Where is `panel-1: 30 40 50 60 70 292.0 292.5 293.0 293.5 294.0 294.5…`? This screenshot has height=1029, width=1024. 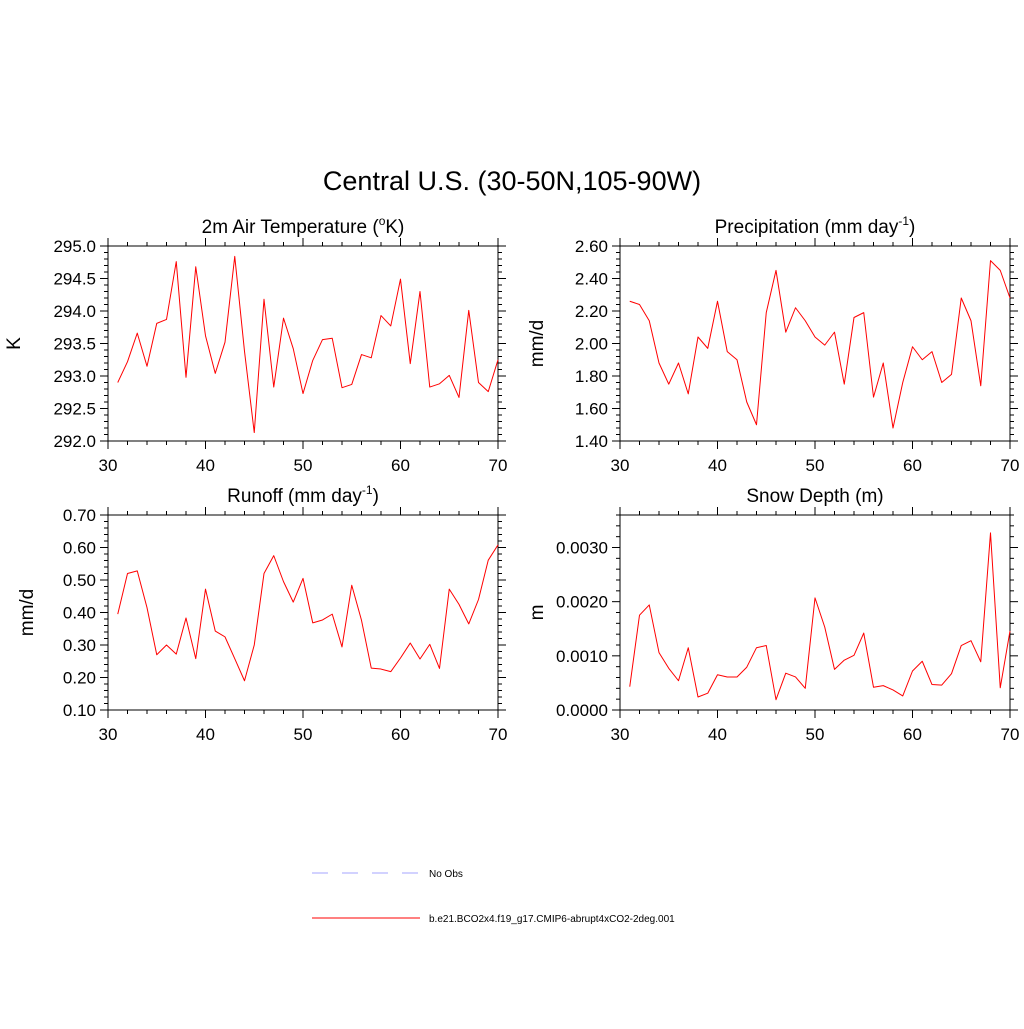 panel-1: 30 40 50 60 70 292.0 292.5 293.0 293.5 294.0 294.5… is located at coordinates (255, 344).